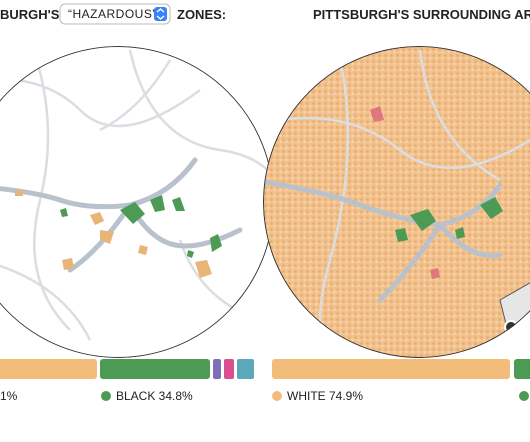  What do you see at coordinates (9, 396) in the screenshot?
I see `legend-label: 1%` at bounding box center [9, 396].